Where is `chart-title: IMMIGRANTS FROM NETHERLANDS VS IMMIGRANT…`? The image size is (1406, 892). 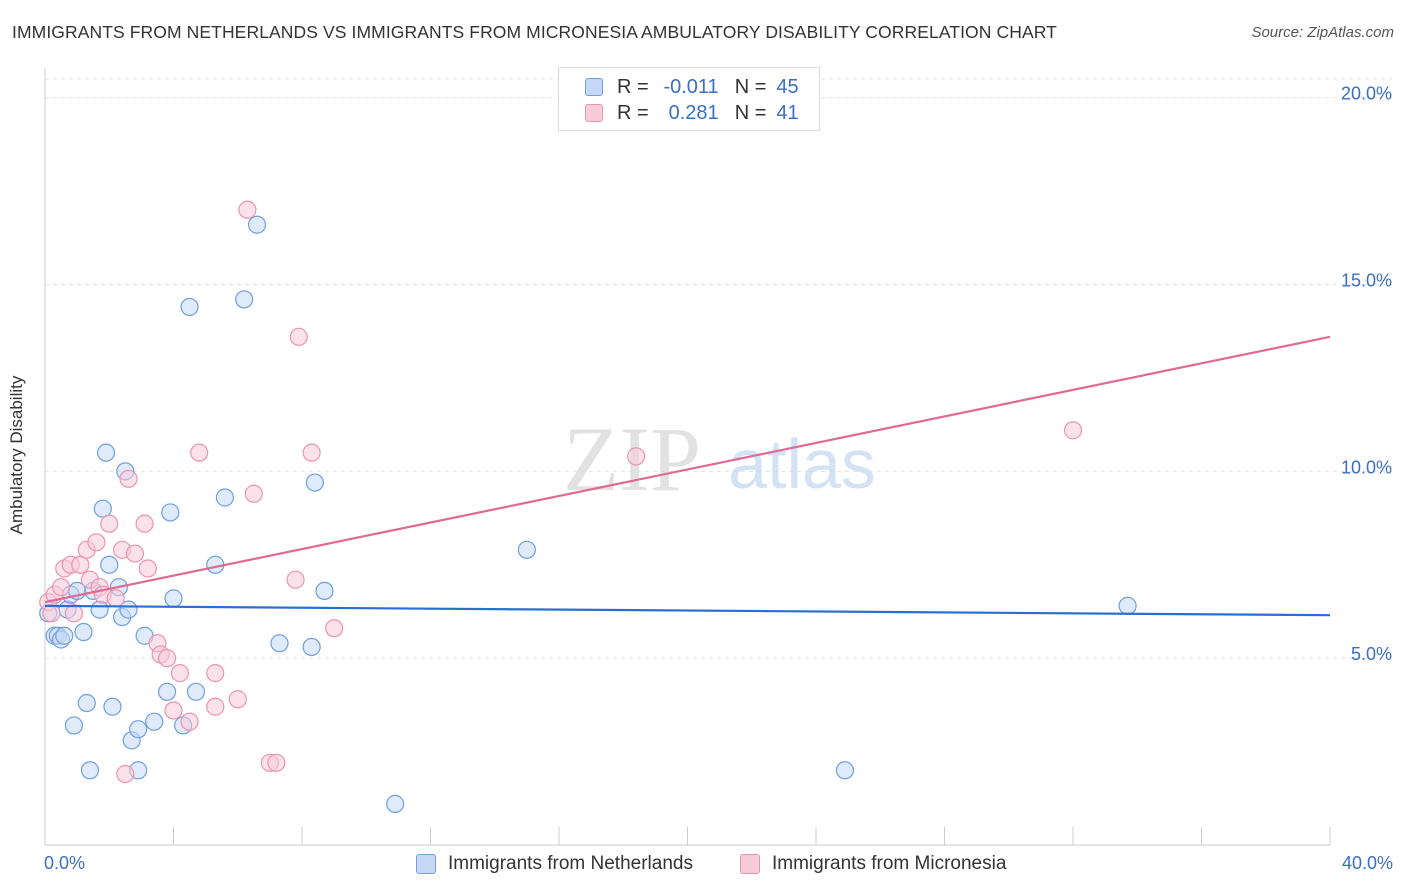
chart-title: IMMIGRANTS FROM NETHERLANDS VS IMMIGRANT… is located at coordinates (534, 32).